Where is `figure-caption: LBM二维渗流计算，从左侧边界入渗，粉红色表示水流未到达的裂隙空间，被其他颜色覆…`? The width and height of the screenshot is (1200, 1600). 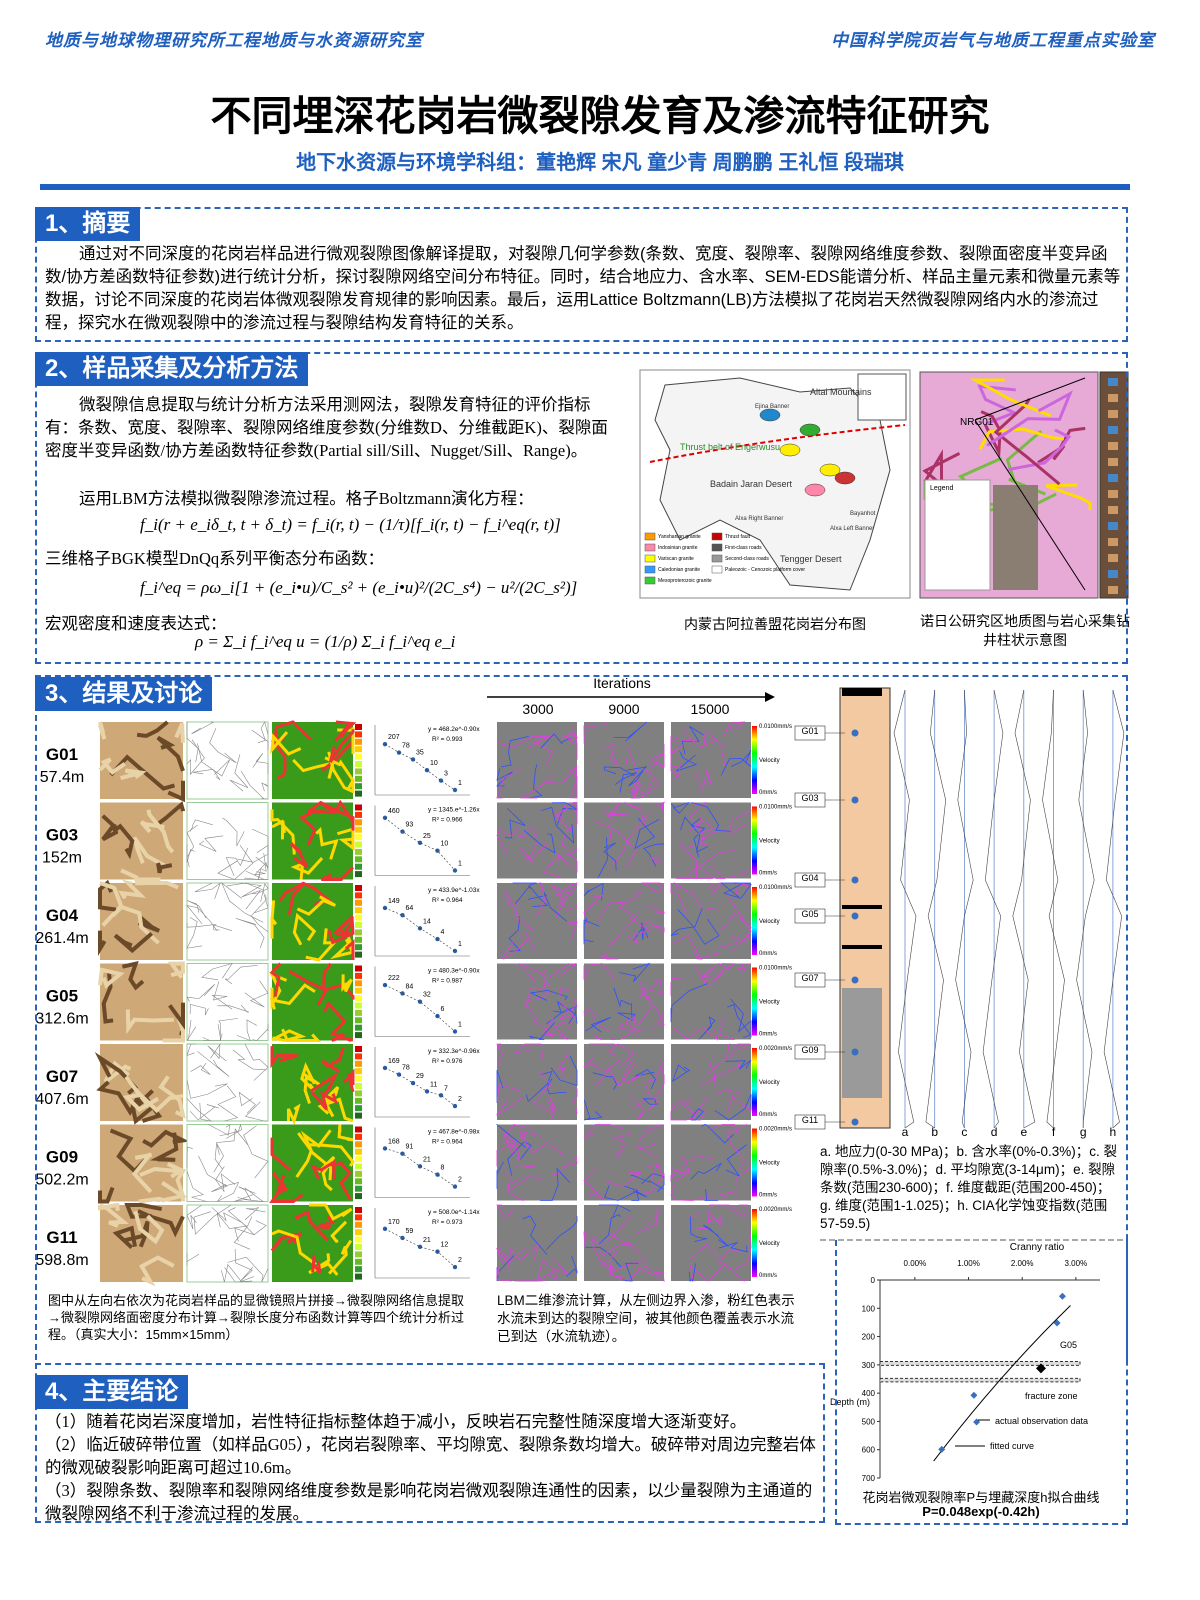
figure-caption: LBM二维渗流计算，从左侧边界入渗，粉红色表示水流未到达的裂隙空间，被其他颜色覆… is located at coordinates (646, 1318).